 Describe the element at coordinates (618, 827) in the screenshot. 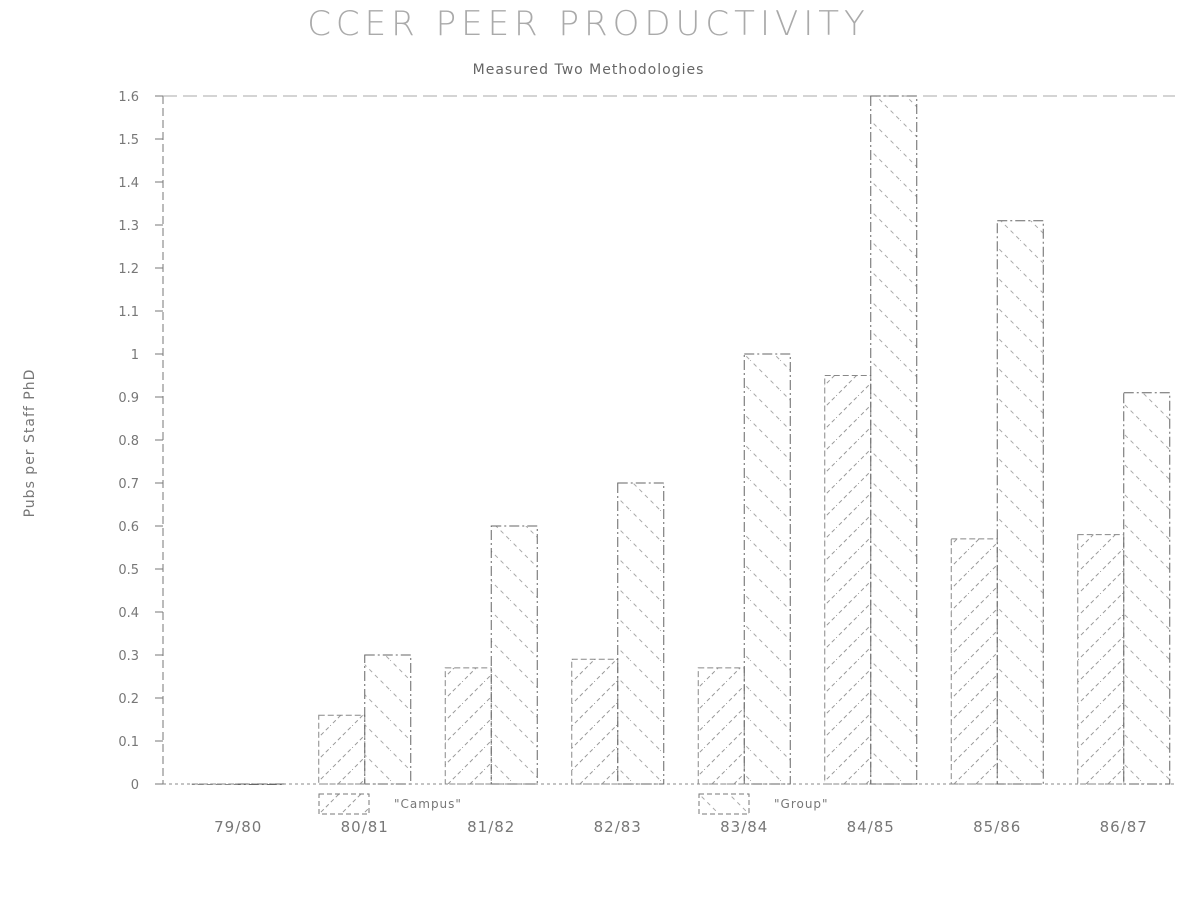

I see `x-tick-label: 82/83` at that location.